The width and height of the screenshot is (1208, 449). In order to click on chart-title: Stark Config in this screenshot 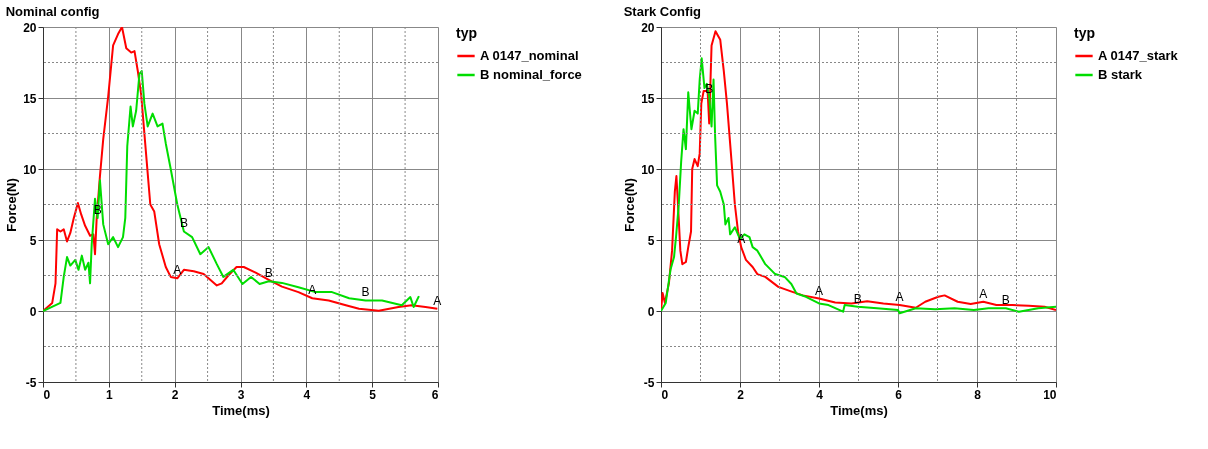, I will do `click(662, 11)`.